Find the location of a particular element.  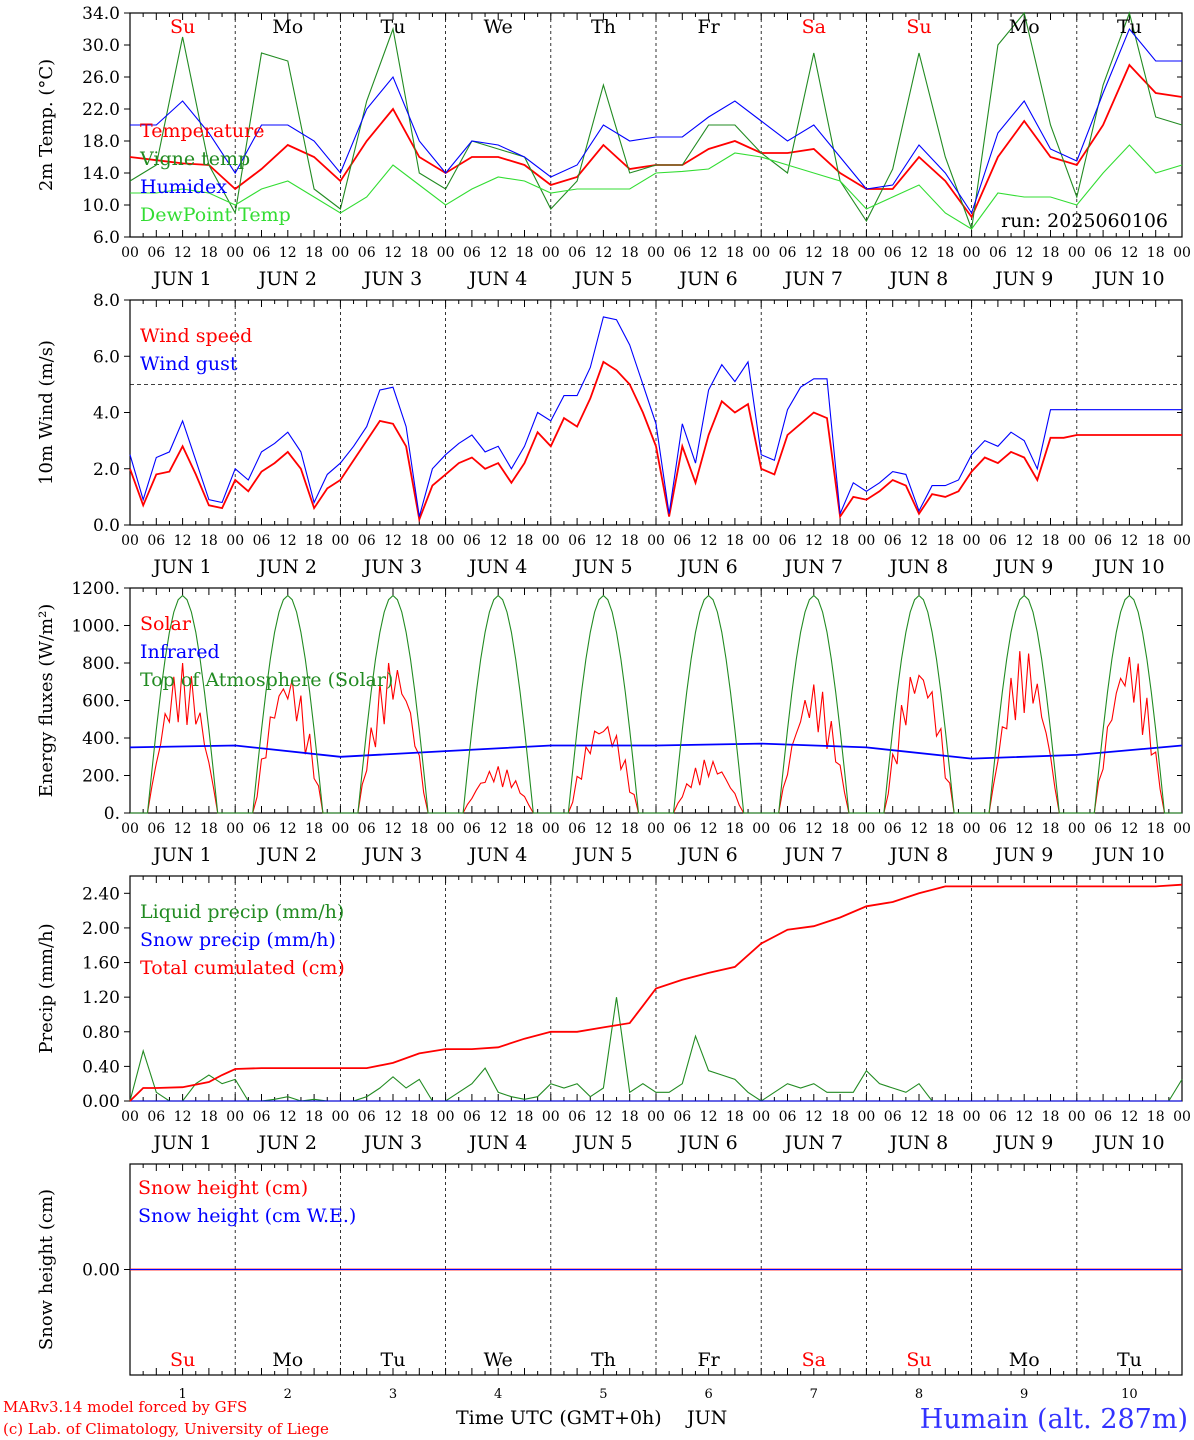

y-tick-label: 0.00 is located at coordinates (101, 1102).